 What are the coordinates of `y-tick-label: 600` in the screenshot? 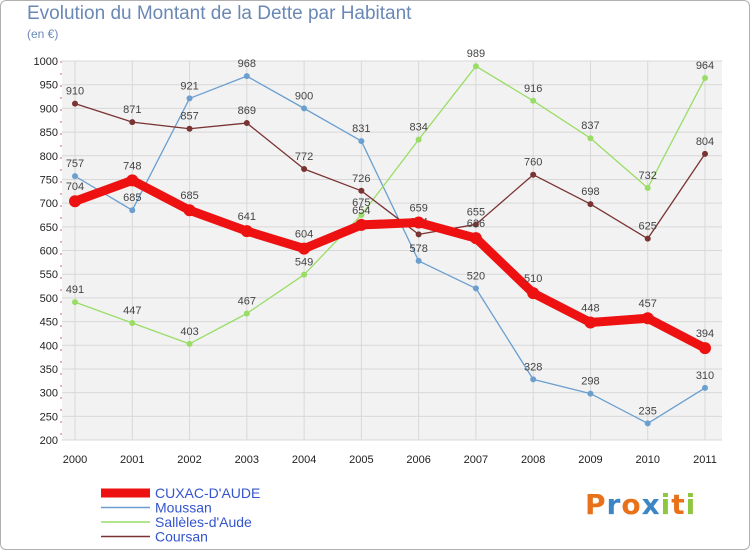 It's located at (49, 252).